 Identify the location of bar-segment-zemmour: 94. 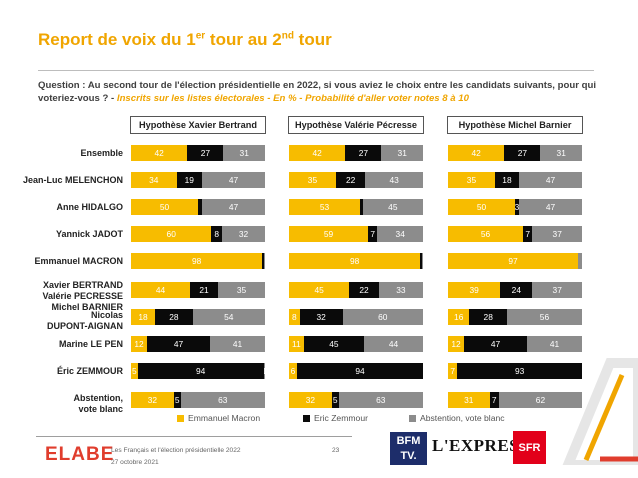
(360, 371).